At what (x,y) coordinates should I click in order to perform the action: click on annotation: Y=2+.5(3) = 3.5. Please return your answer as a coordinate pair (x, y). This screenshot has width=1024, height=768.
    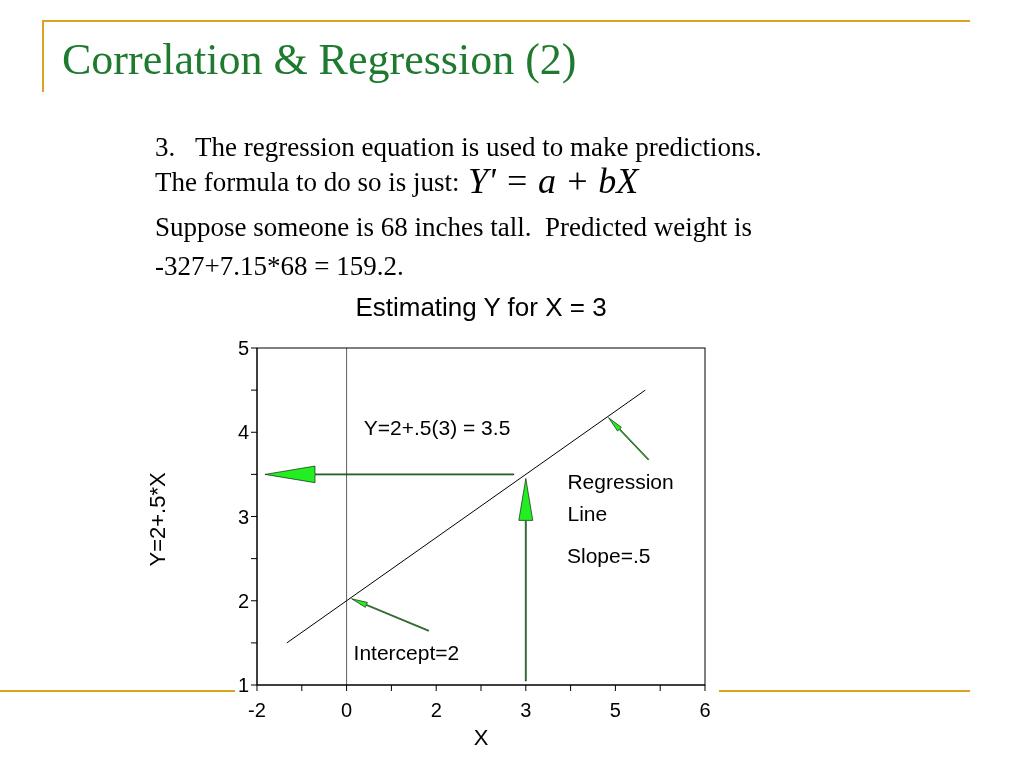
    Looking at the image, I should click on (437, 428).